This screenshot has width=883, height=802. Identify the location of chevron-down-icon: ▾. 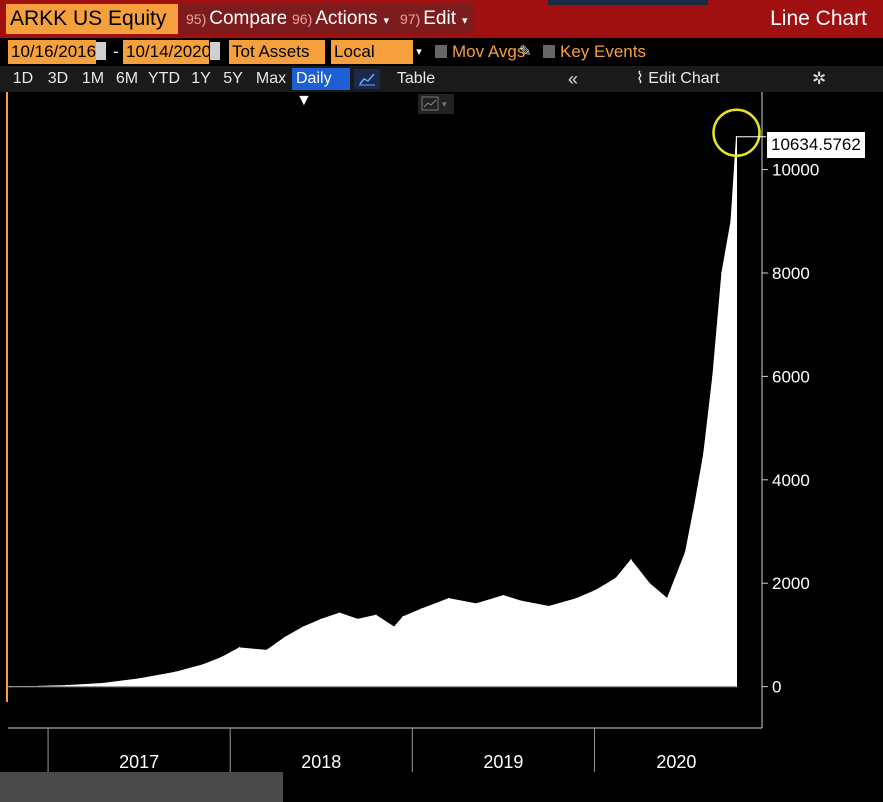
(419, 52).